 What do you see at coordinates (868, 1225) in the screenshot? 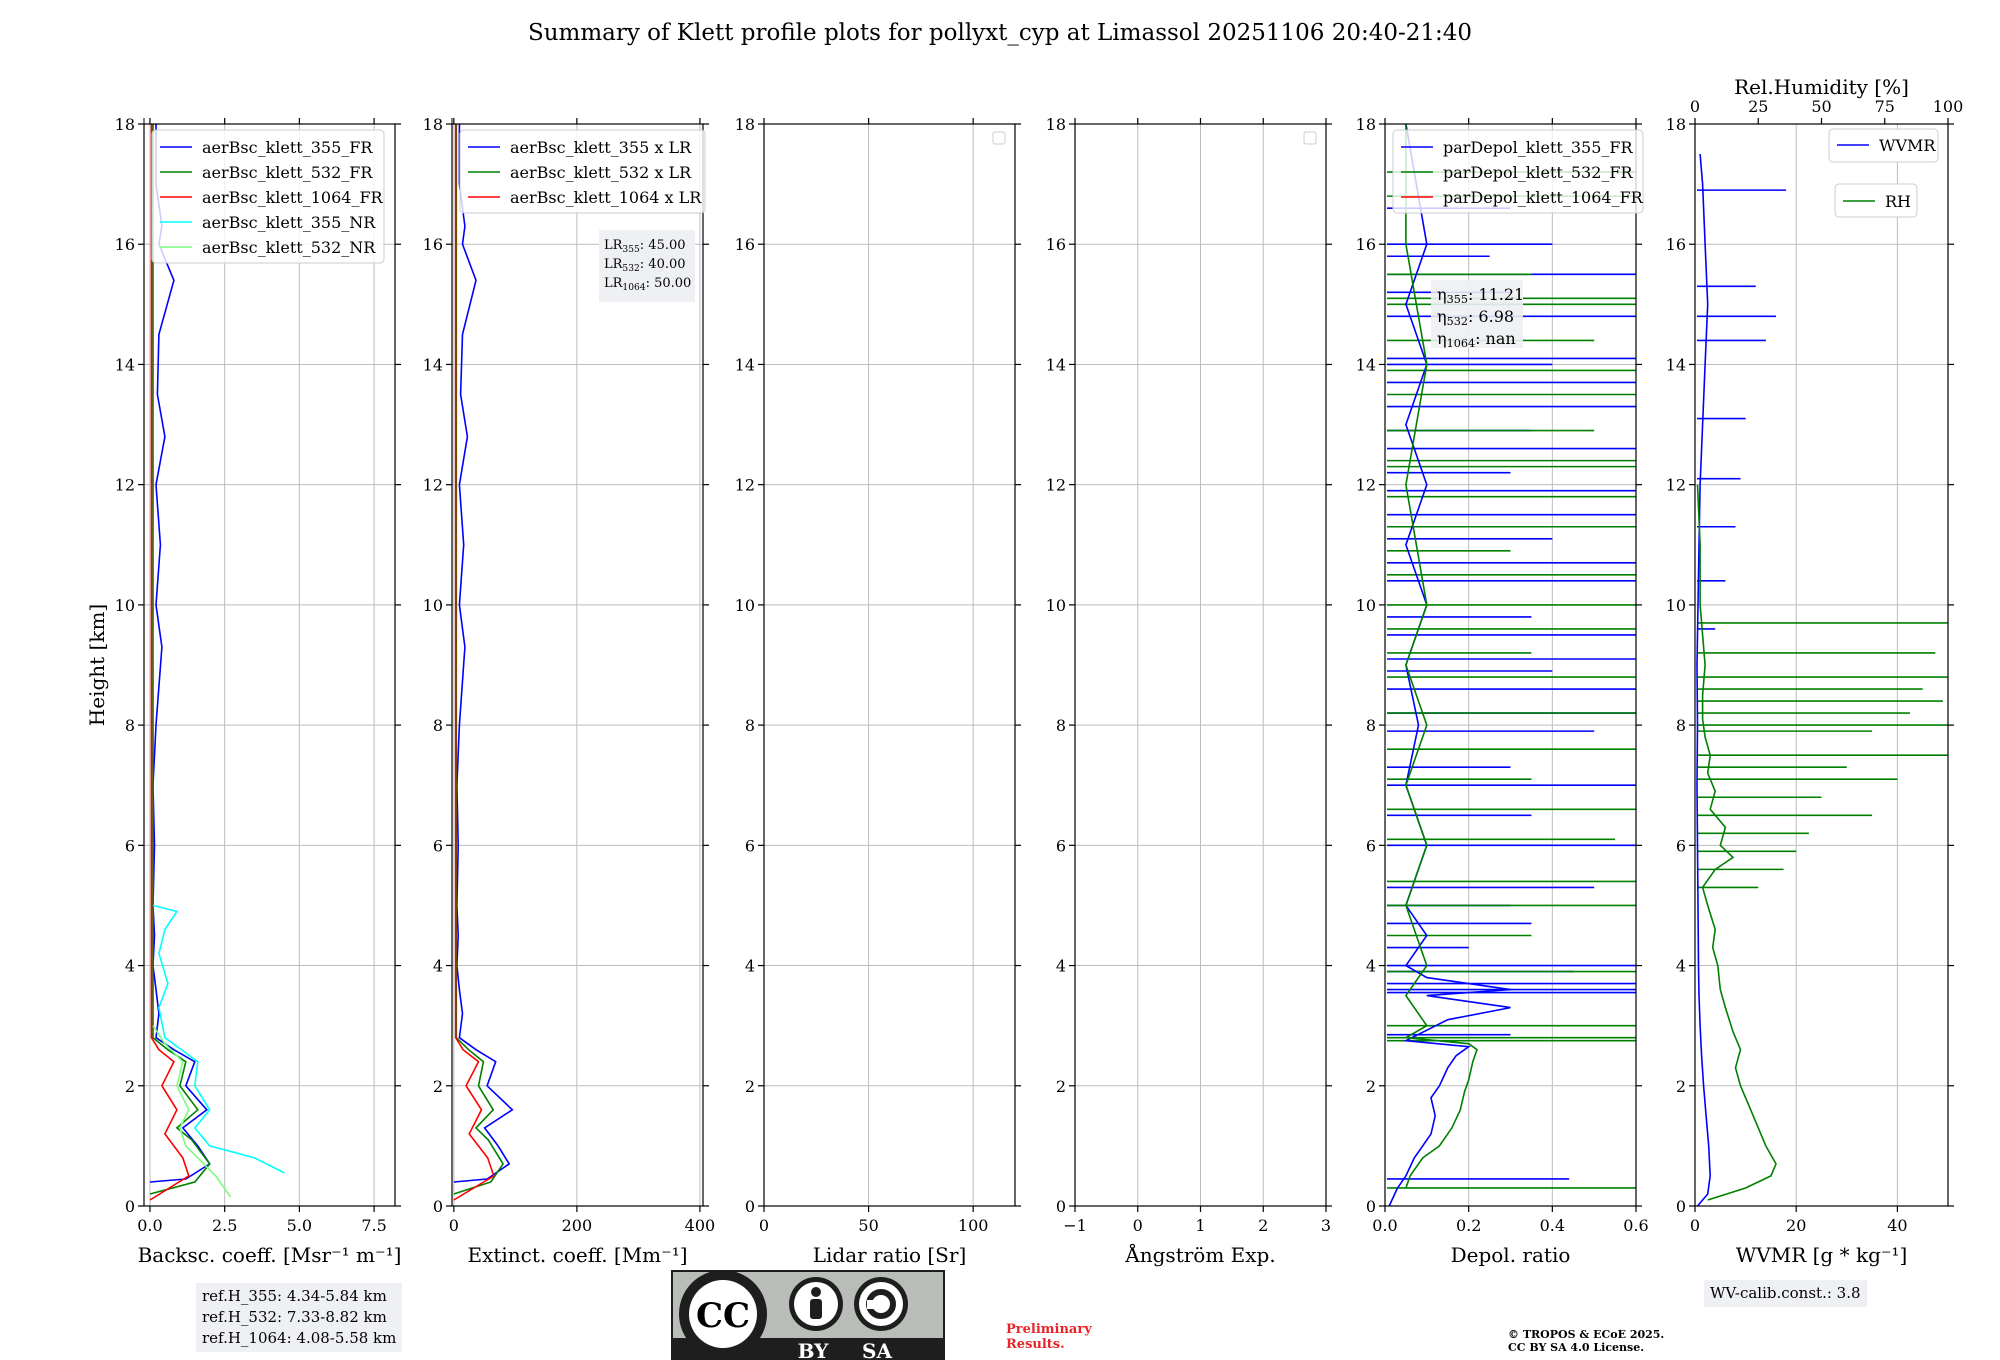
I see `x-tick-label: 50` at bounding box center [868, 1225].